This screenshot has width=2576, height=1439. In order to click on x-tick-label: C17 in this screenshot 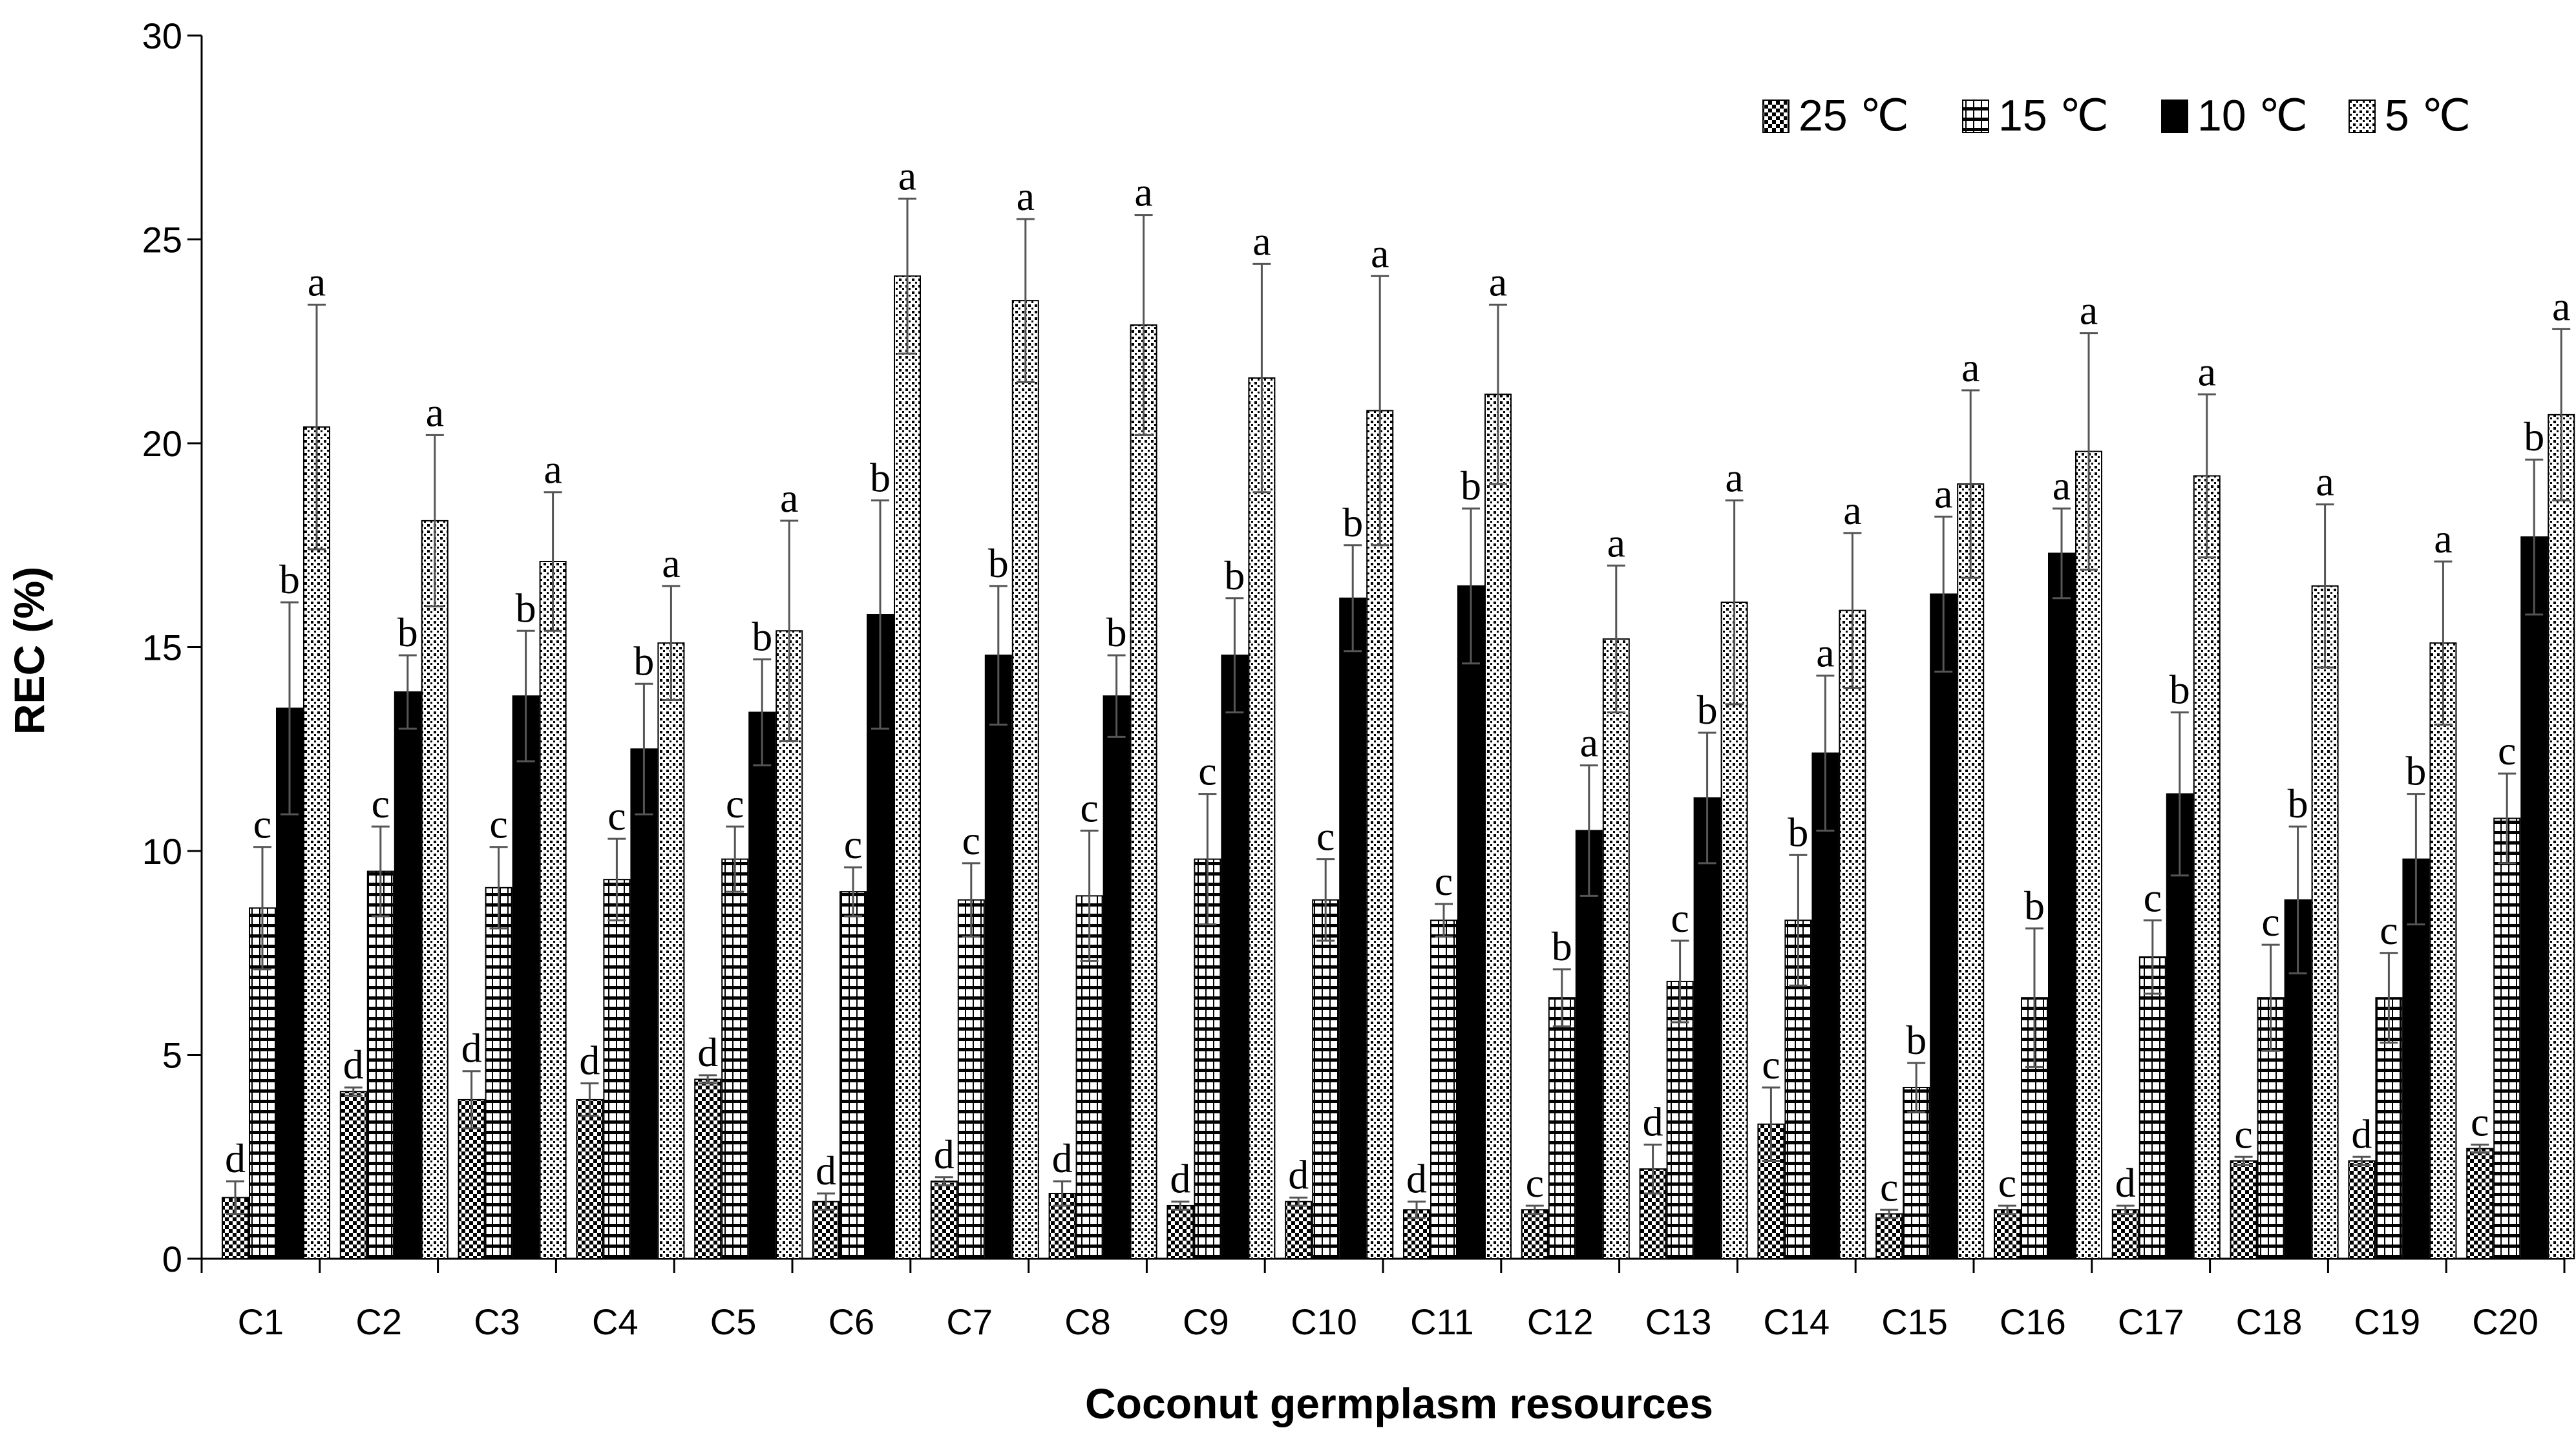, I will do `click(2151, 1321)`.